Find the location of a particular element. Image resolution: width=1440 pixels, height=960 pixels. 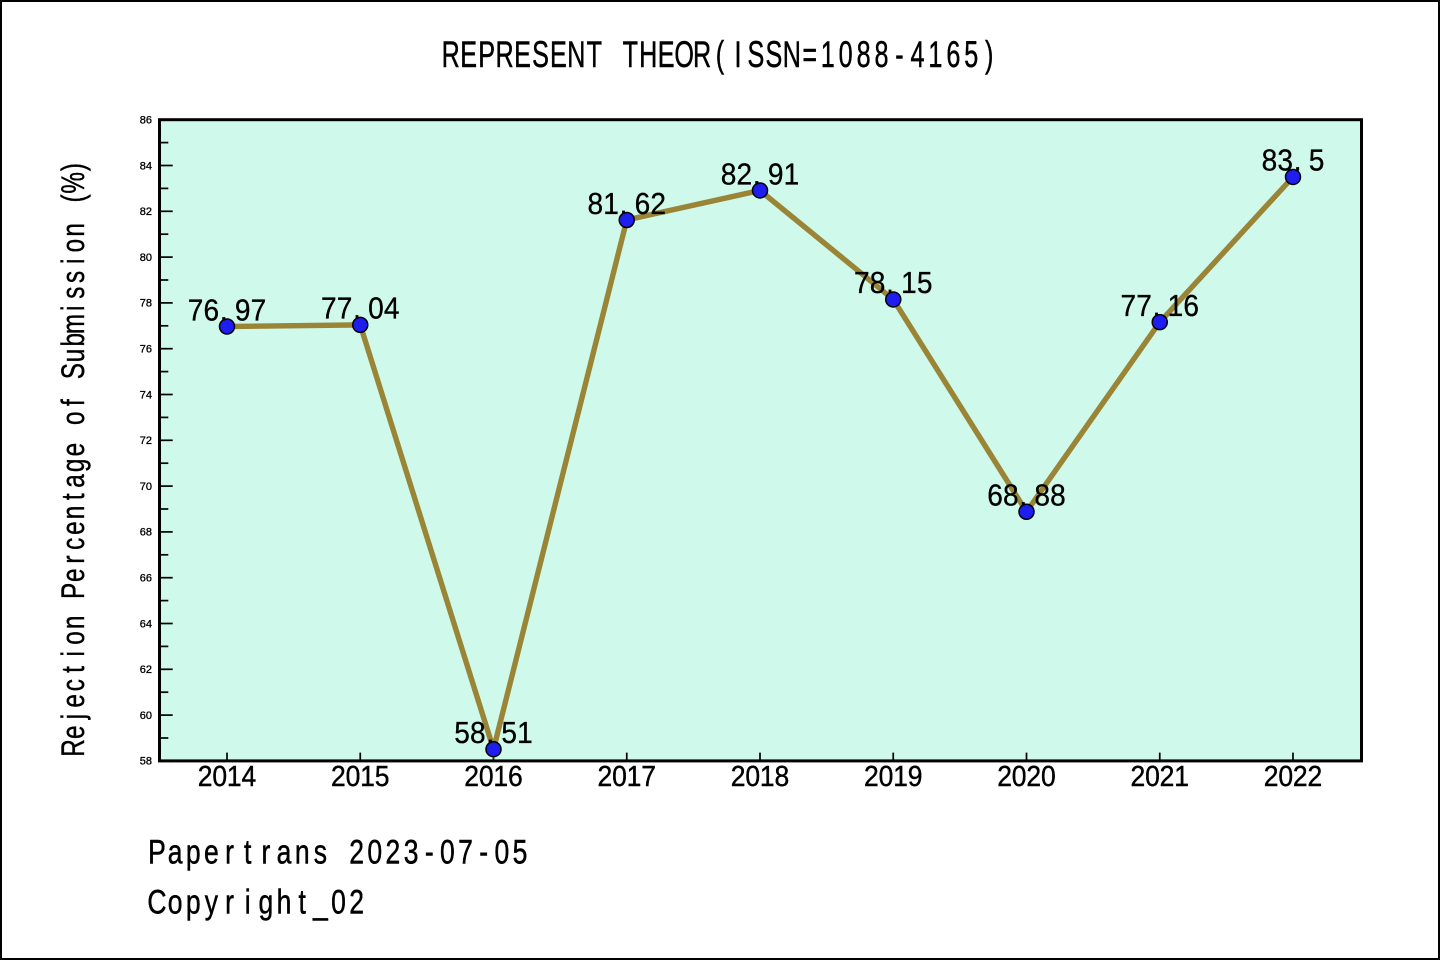

svg-text: 68 is located at coordinates (146, 533).